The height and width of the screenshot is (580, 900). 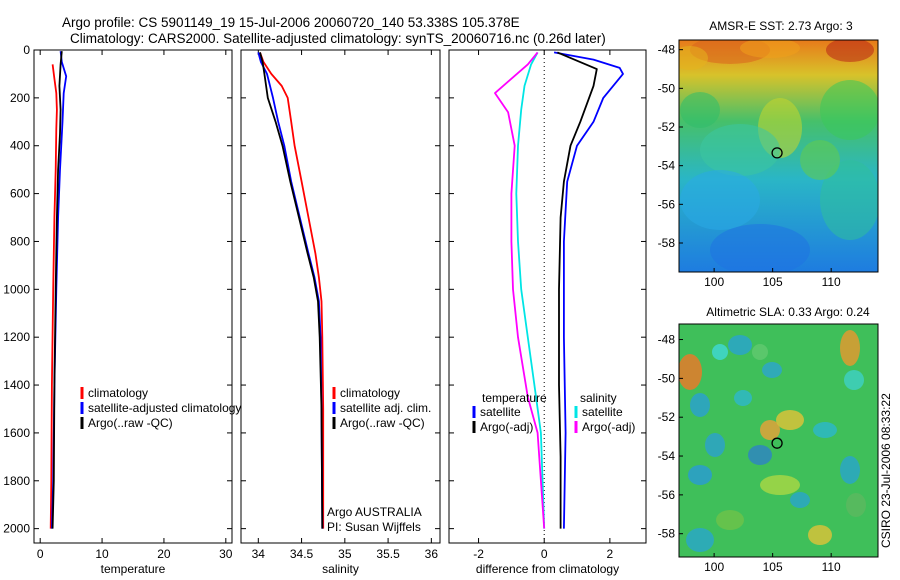 I want to click on legend-label: Argo(-adj), so click(x=506, y=427).